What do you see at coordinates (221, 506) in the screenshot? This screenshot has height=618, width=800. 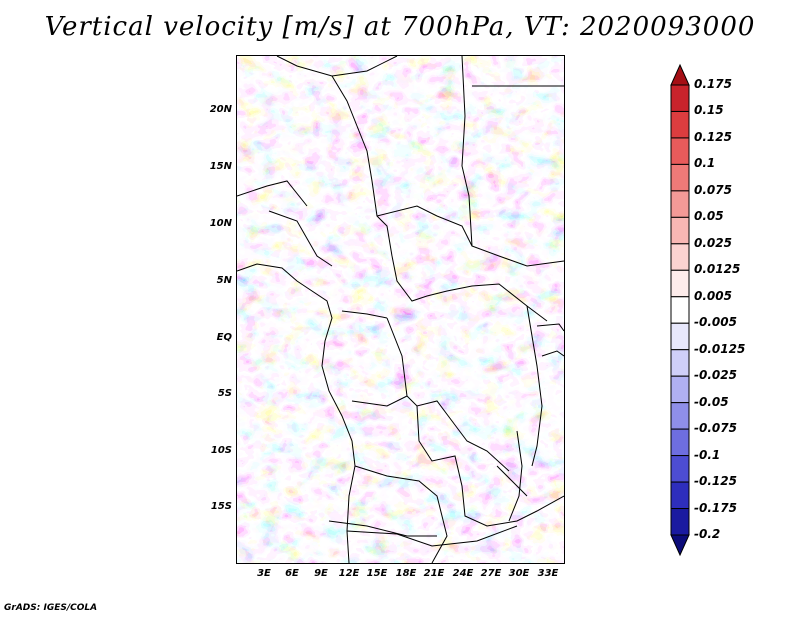 I see `lat-label: 15S` at bounding box center [221, 506].